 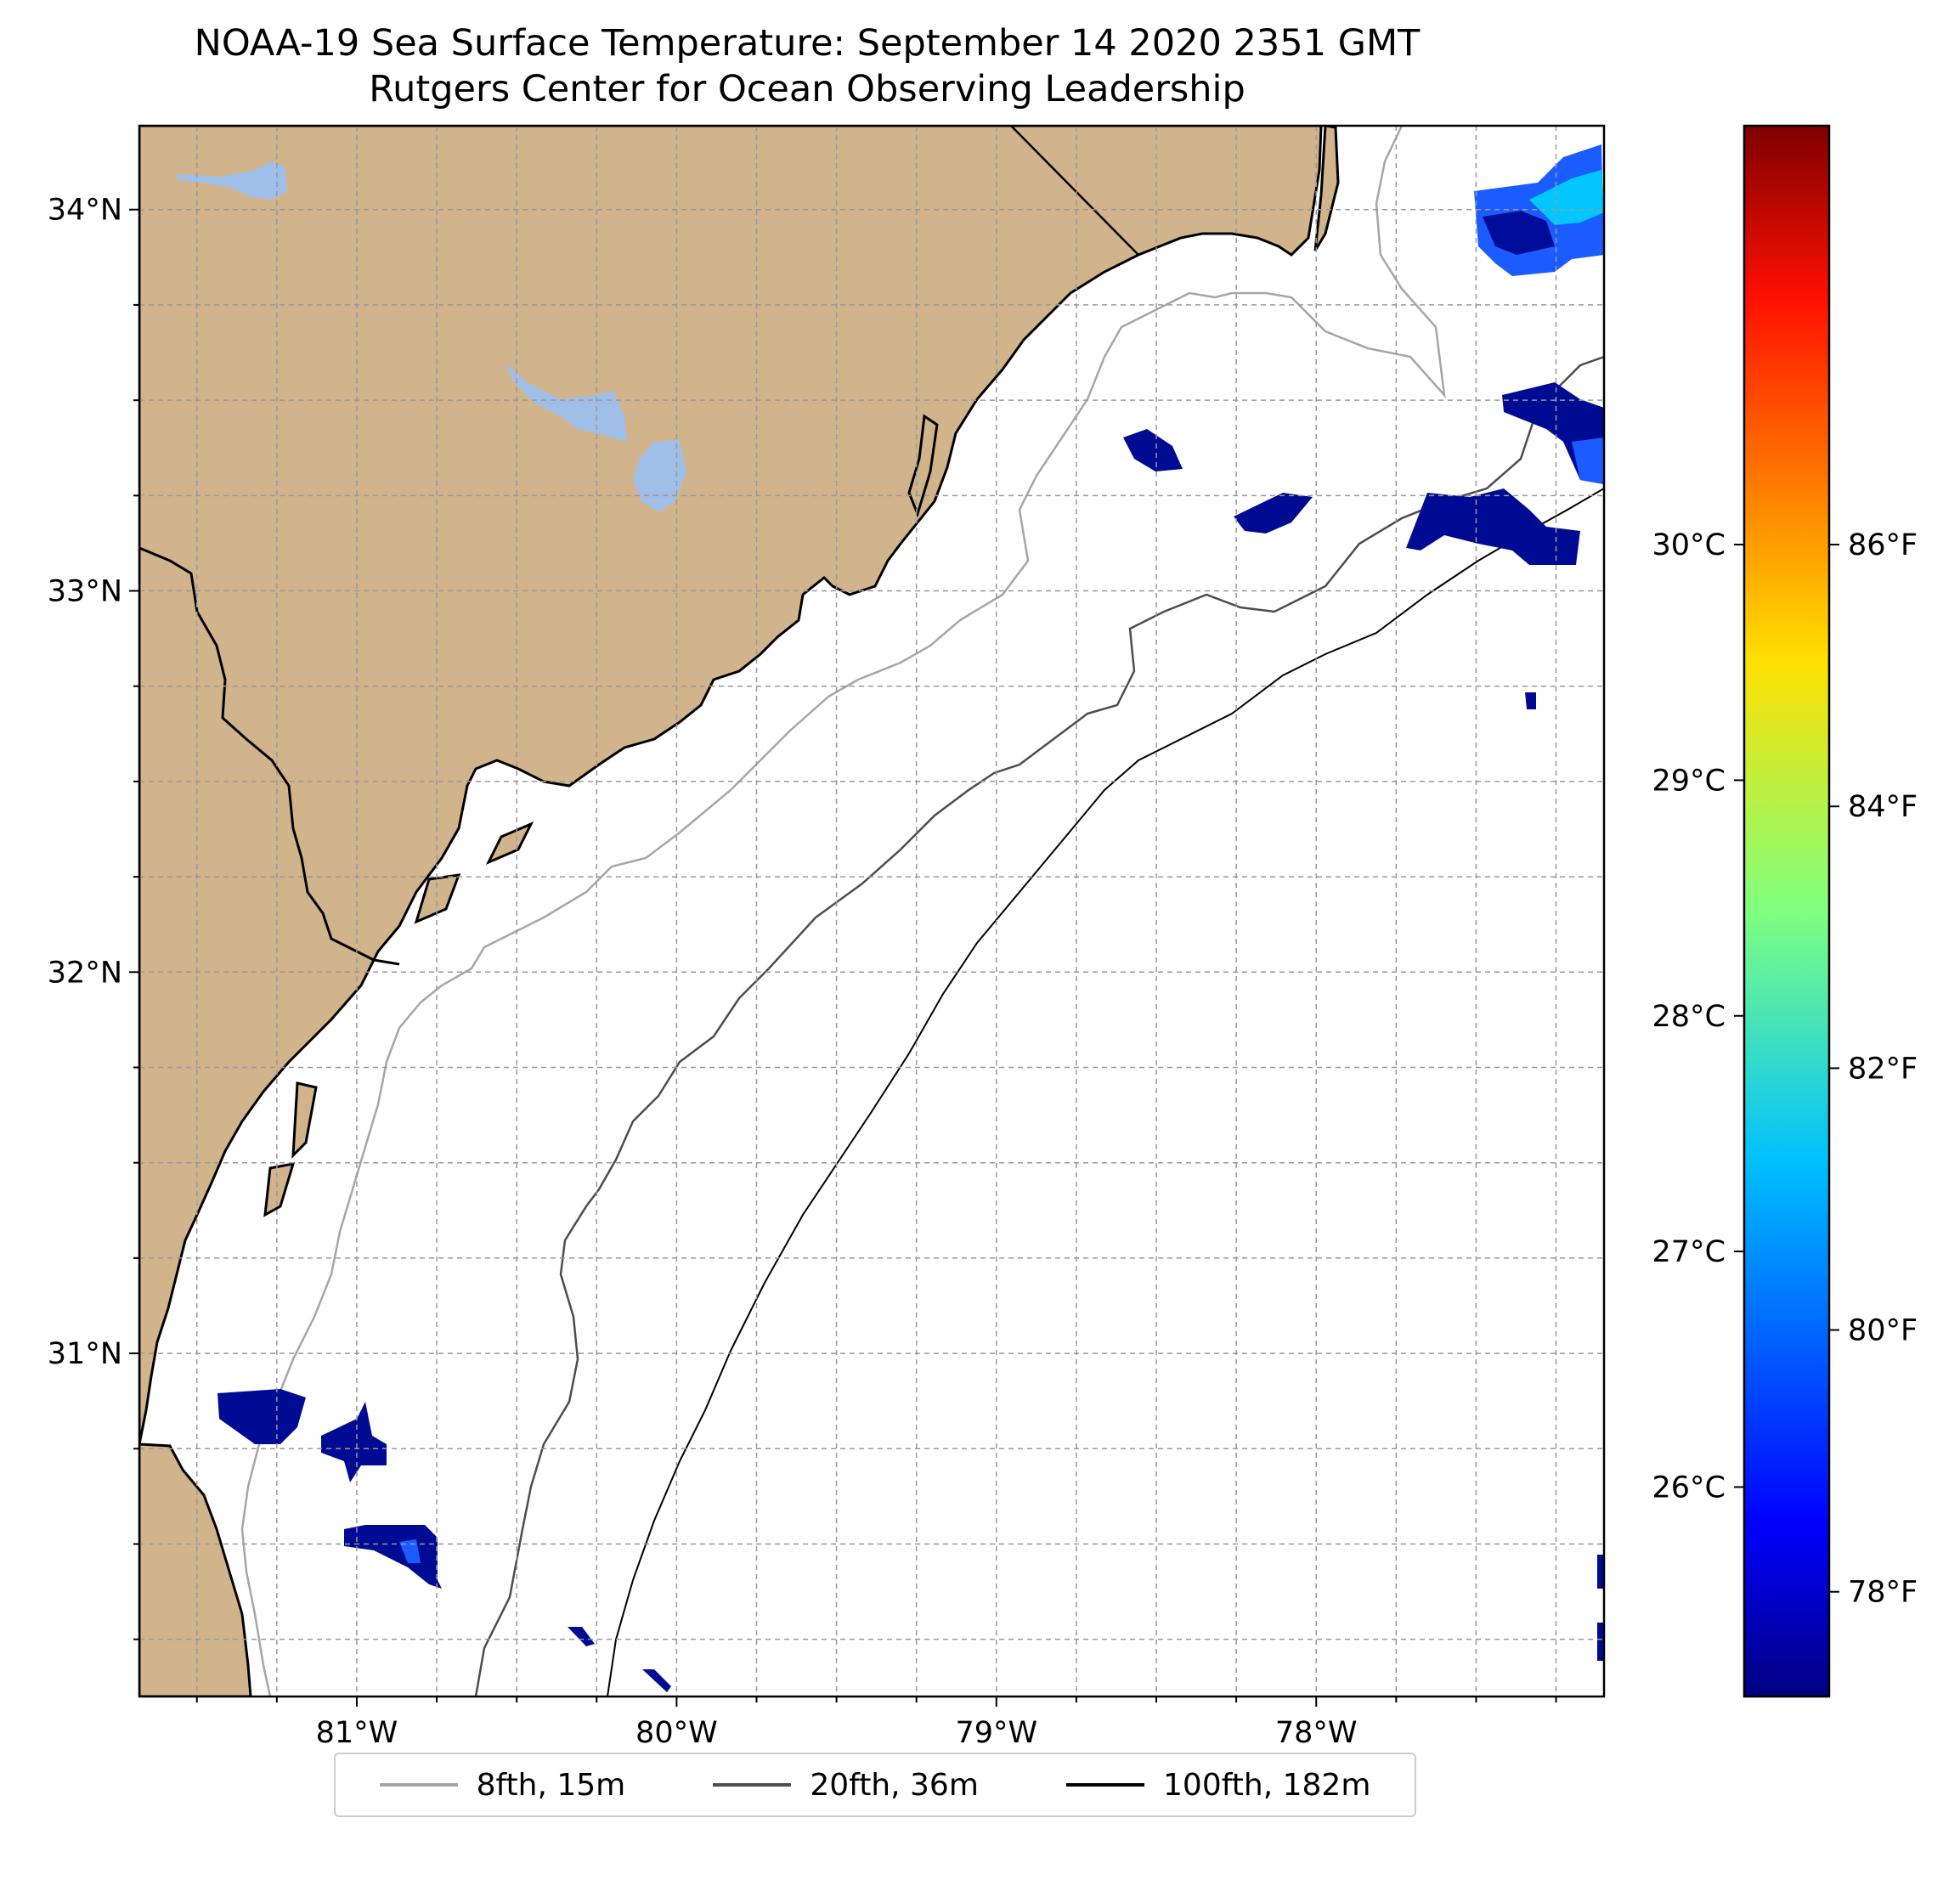 What do you see at coordinates (753, 1785) in the screenshot?
I see `legend-swatch-20fth` at bounding box center [753, 1785].